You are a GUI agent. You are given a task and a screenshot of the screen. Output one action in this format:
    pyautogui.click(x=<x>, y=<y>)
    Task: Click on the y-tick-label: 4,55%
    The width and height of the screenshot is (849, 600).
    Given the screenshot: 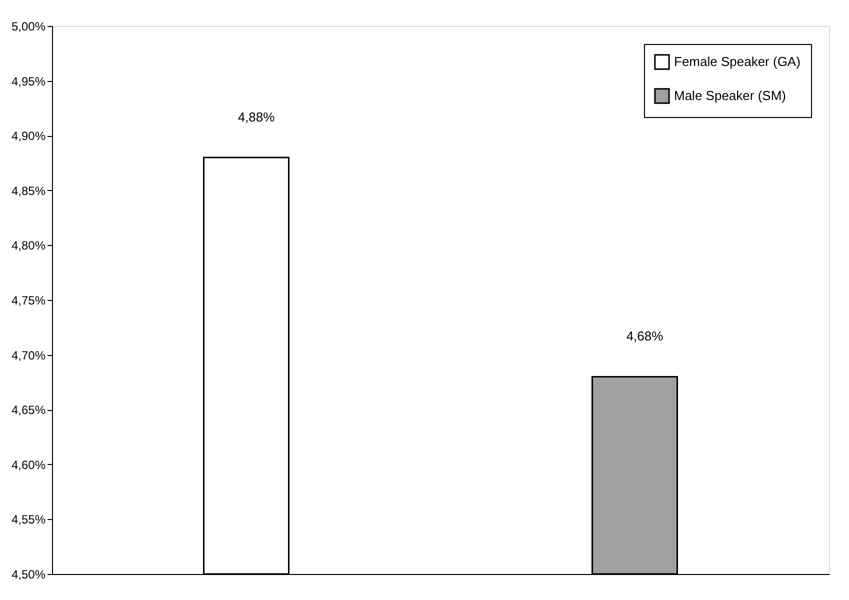 What is the action you would take?
    pyautogui.click(x=28, y=519)
    